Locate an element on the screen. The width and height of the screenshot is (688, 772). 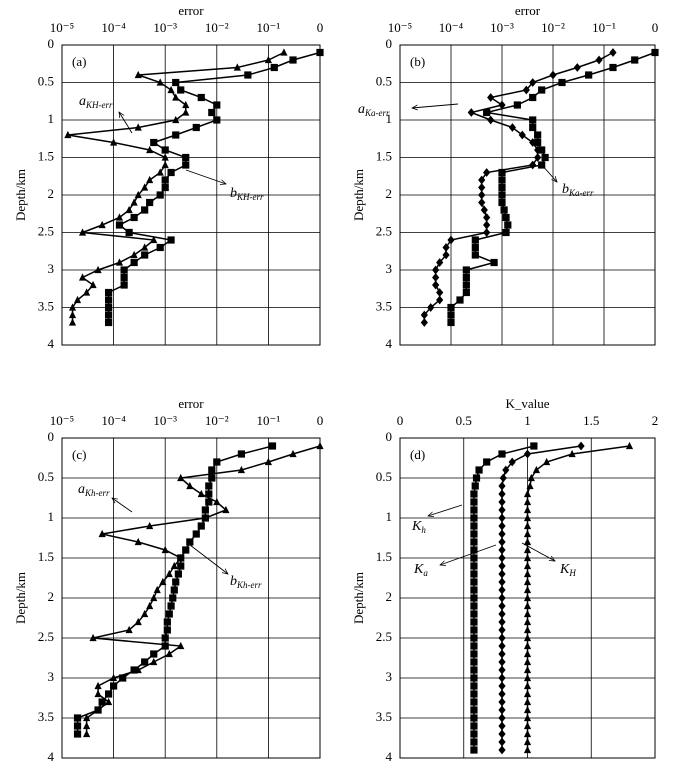
x-tick-label: 1.5 is located at coordinates (591, 420).